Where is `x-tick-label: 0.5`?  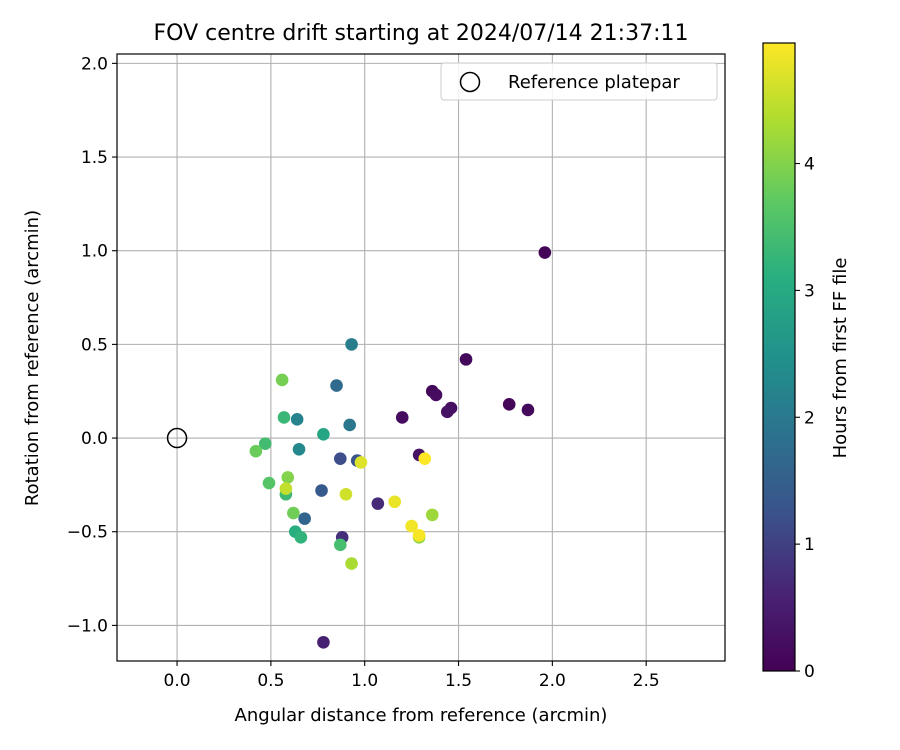
x-tick-label: 0.5 is located at coordinates (270, 681).